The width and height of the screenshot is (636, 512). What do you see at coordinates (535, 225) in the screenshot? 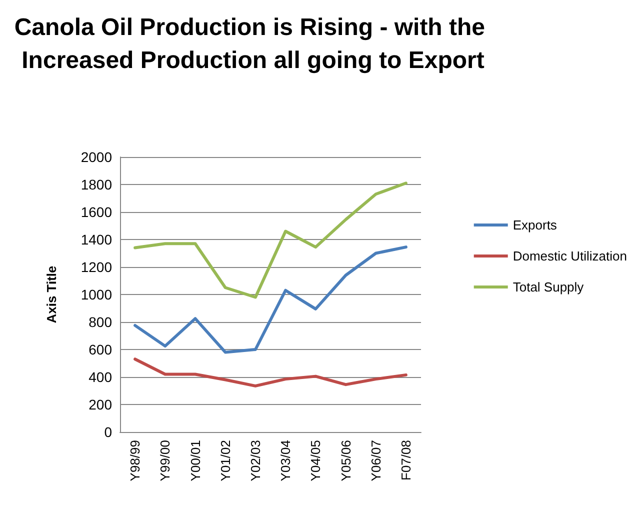
I see `legend-label: Exports` at bounding box center [535, 225].